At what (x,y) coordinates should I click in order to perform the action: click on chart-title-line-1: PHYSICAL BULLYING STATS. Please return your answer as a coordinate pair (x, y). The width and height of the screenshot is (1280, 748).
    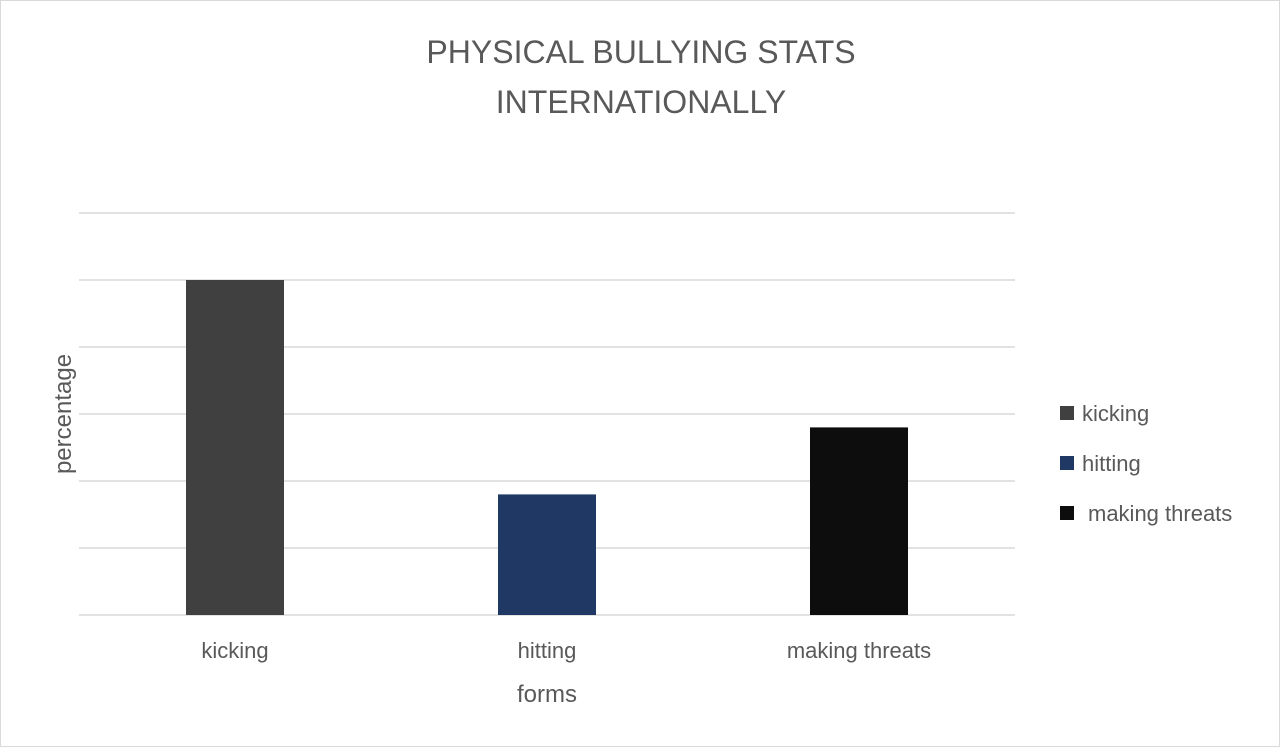
    Looking at the image, I should click on (640, 52).